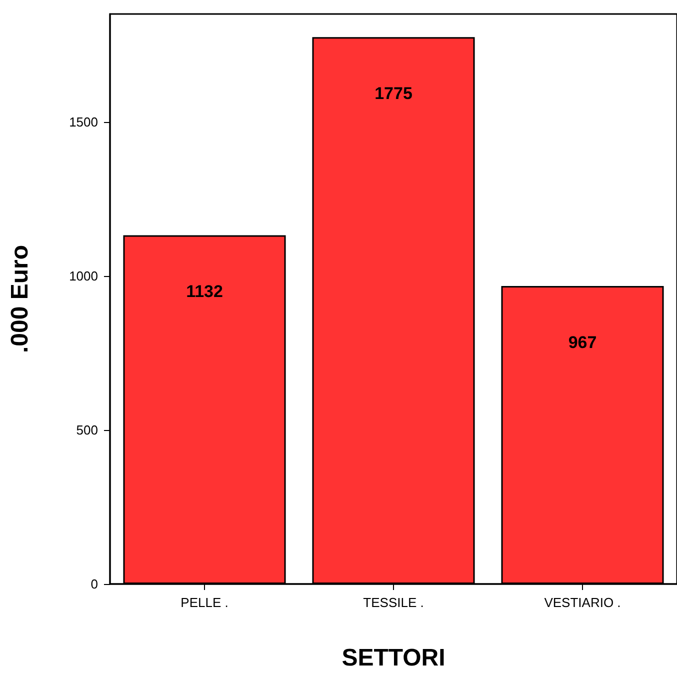 This screenshot has width=677, height=675. Describe the element at coordinates (393, 602) in the screenshot. I see `x-tick-label: TESSILE .` at that location.